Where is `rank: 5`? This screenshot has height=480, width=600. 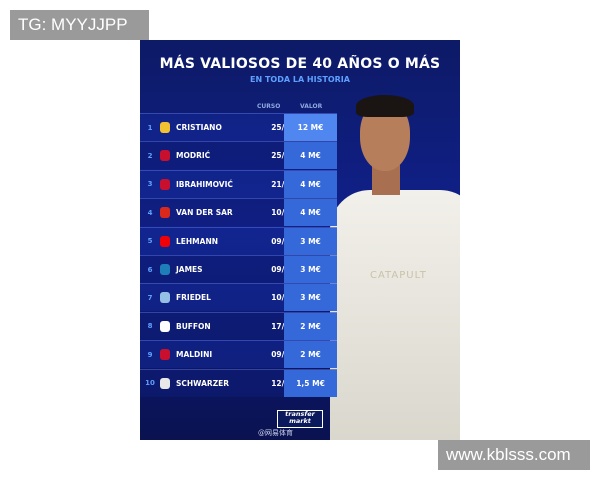
rank: 5 is located at coordinates (150, 241).